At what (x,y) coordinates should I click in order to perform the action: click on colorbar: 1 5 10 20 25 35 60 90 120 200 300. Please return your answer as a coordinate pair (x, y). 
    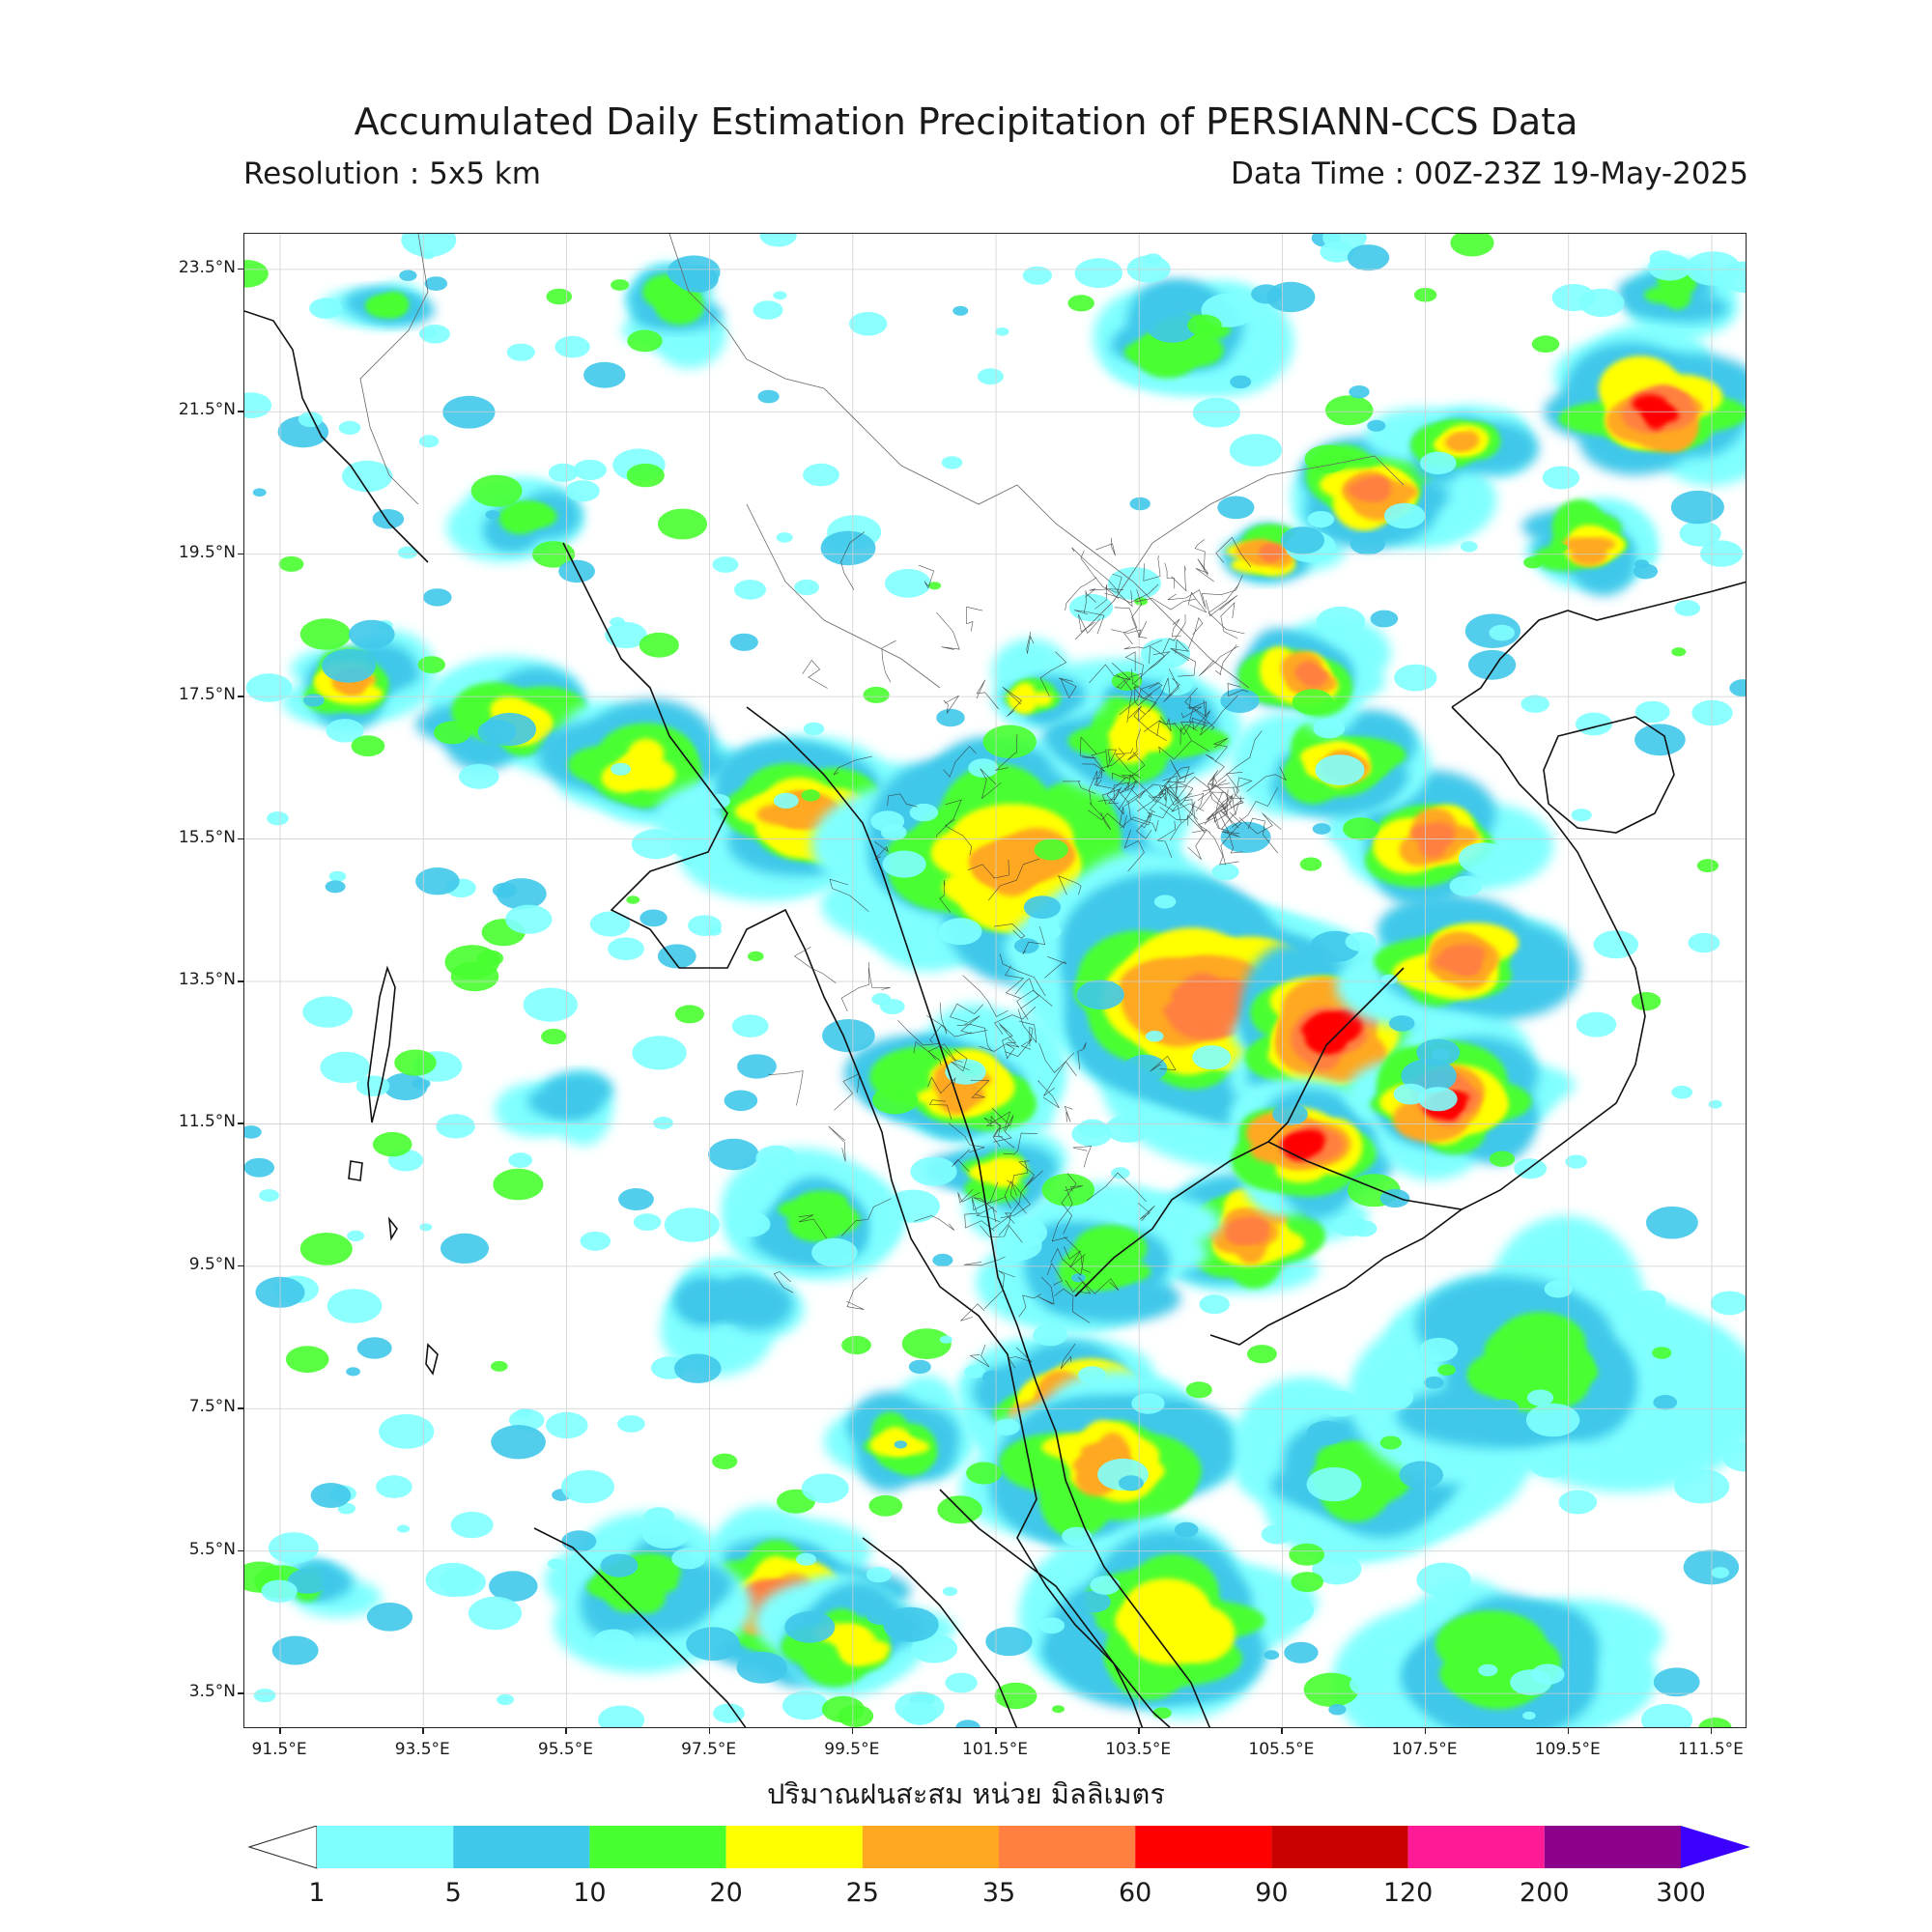
    Looking at the image, I should click on (966, 1874).